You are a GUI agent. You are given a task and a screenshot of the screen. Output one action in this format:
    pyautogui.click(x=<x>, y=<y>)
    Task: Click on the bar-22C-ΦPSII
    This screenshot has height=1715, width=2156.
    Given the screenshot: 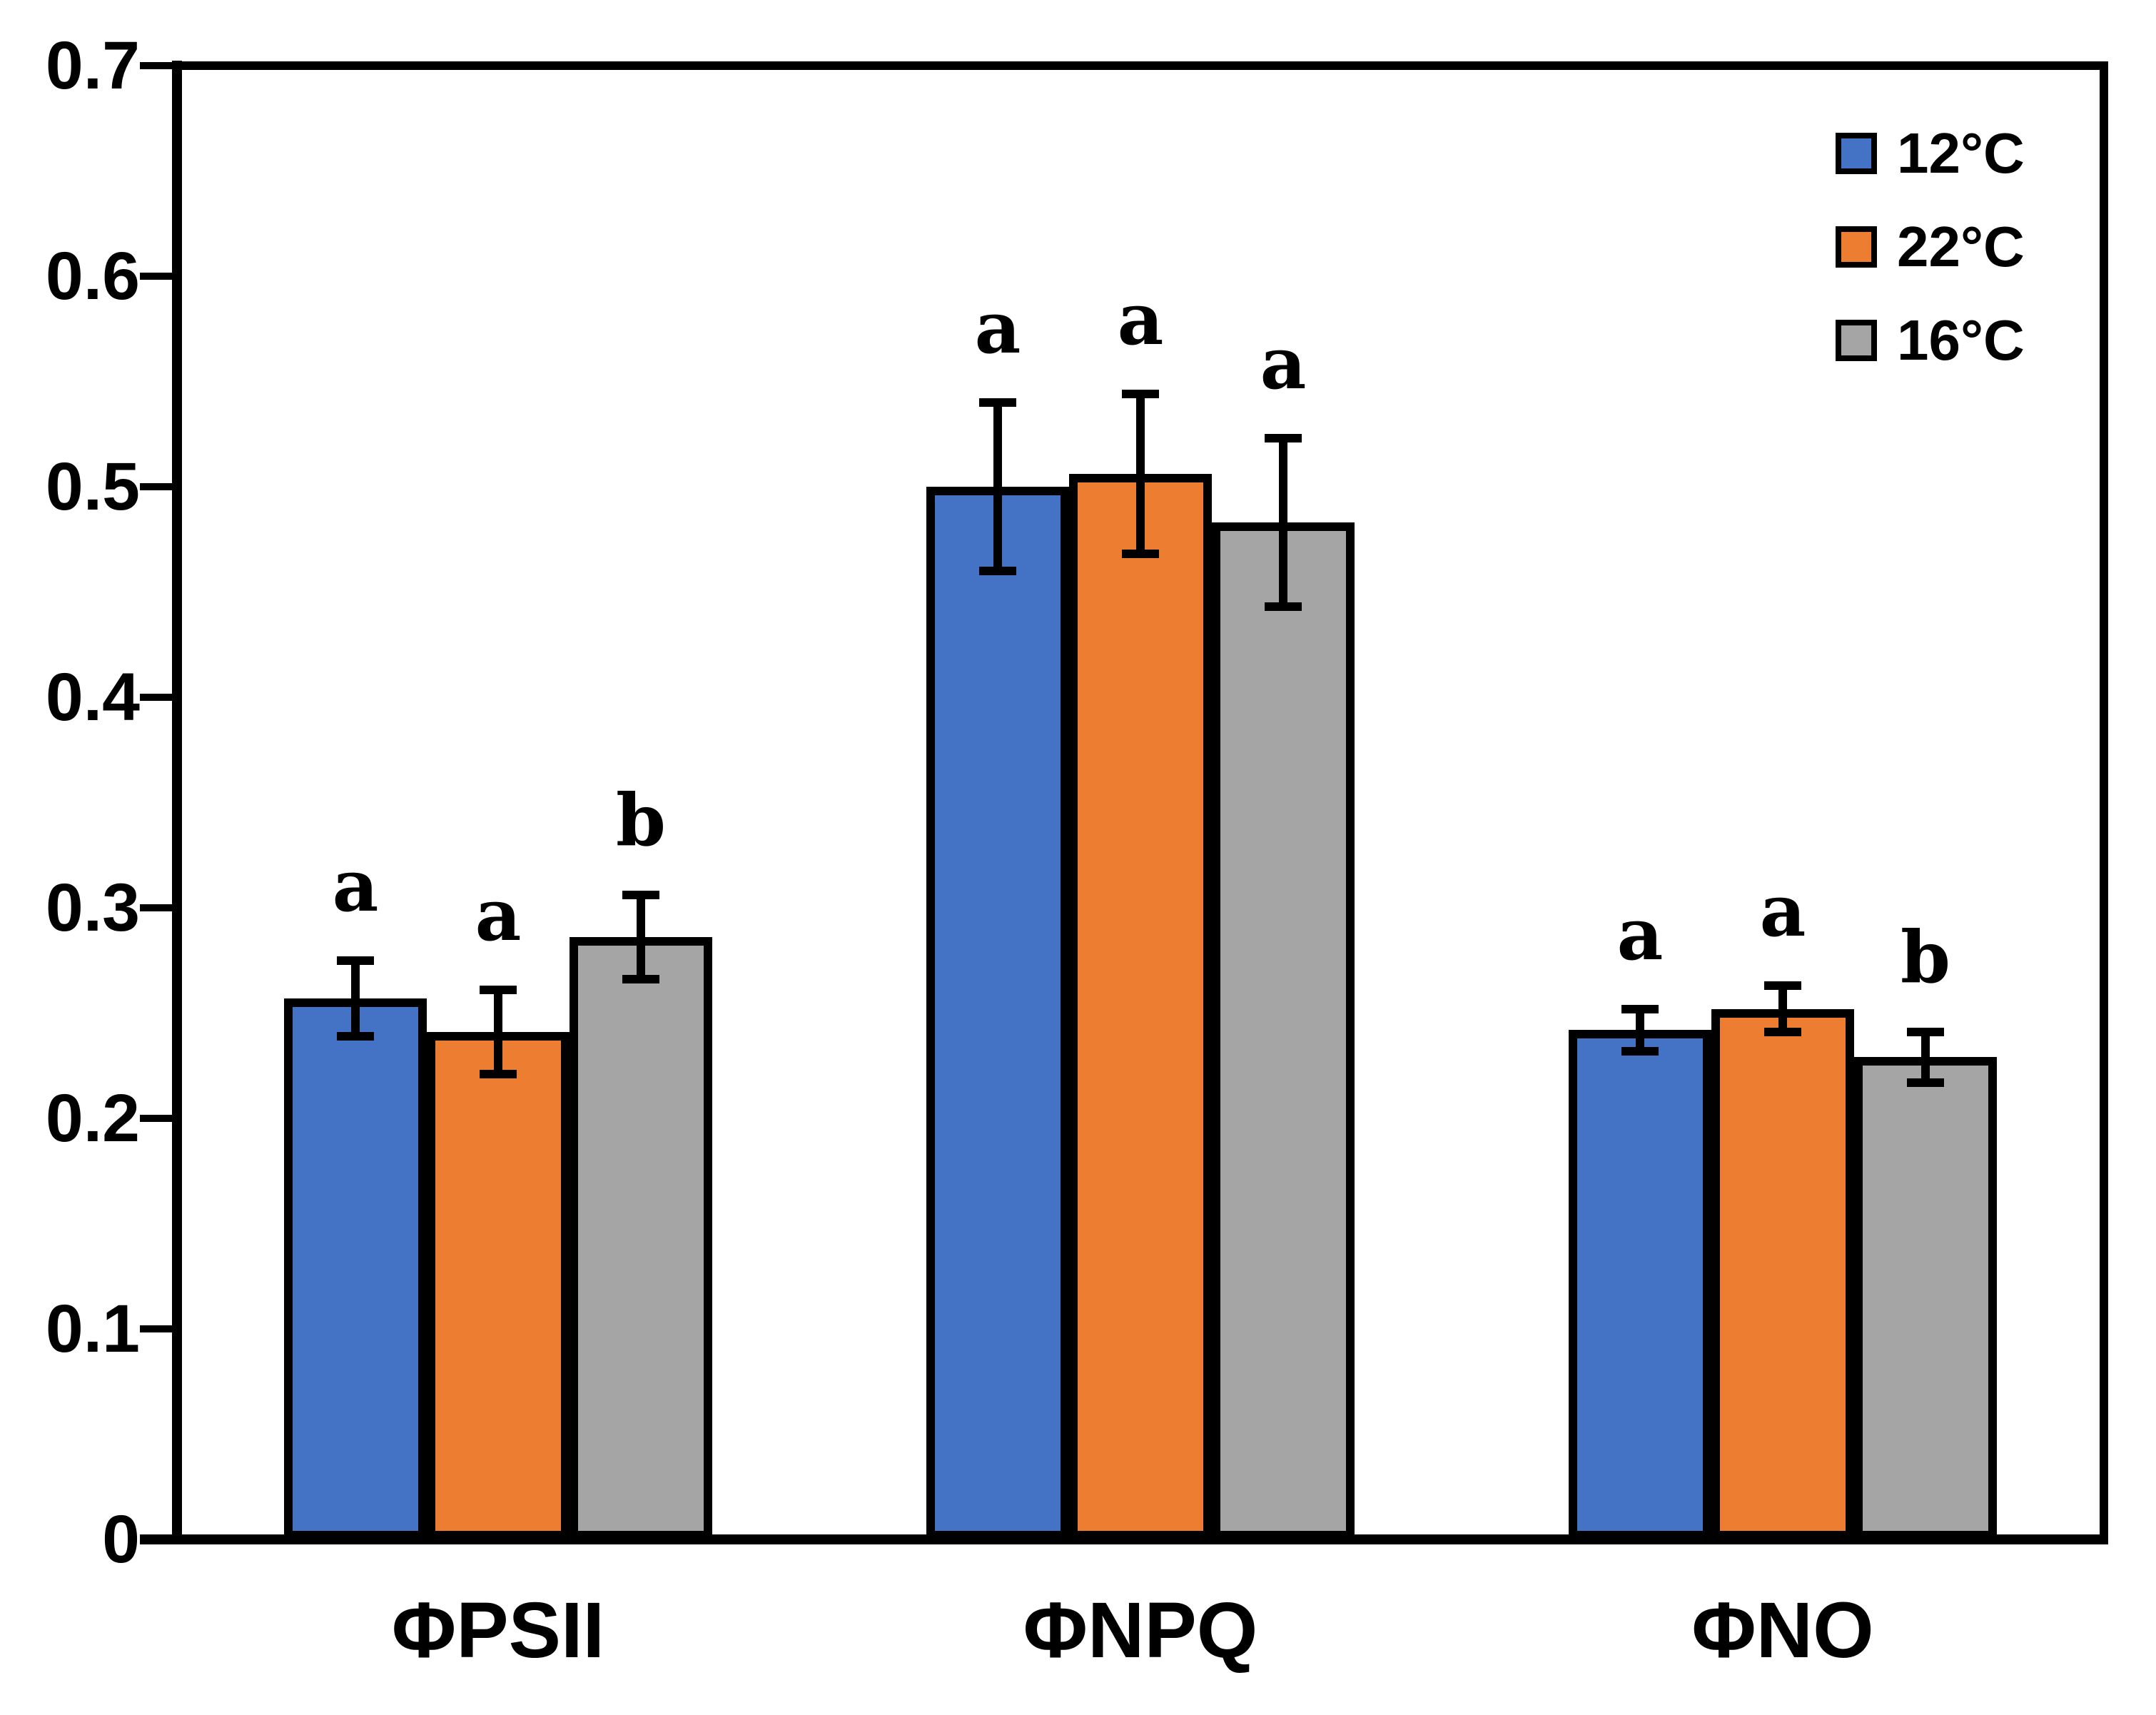 What is the action you would take?
    pyautogui.click(x=498, y=1286)
    